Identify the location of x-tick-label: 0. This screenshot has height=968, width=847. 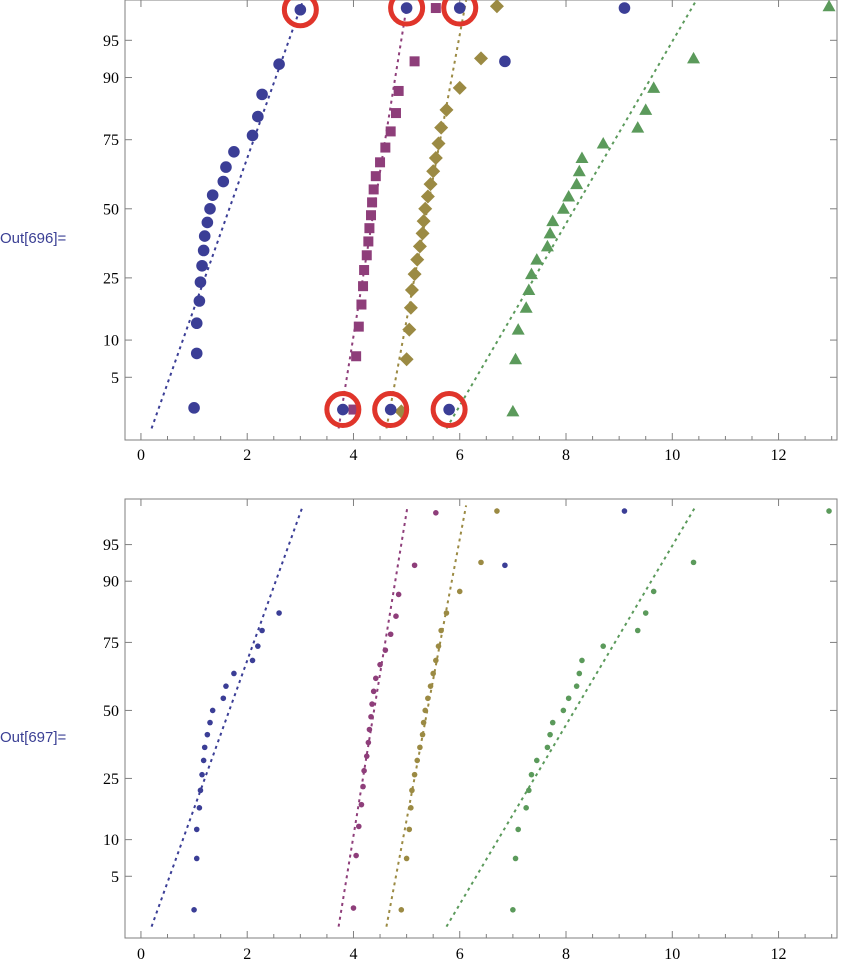
(141, 954).